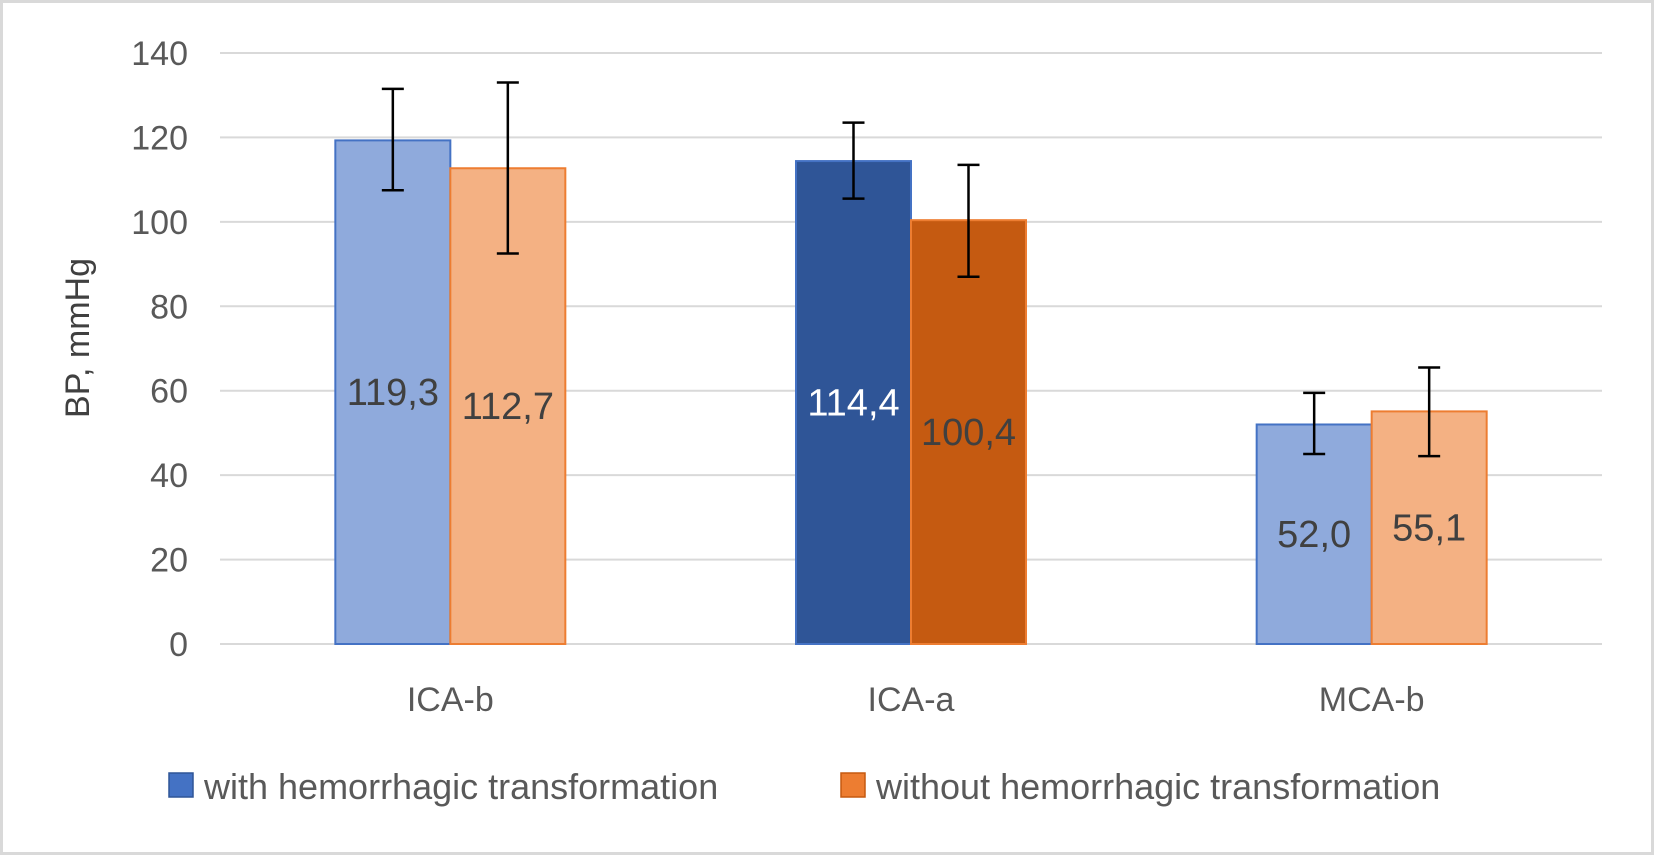 This screenshot has height=855, width=1654. I want to click on y-tick-label: 40, so click(169, 476).